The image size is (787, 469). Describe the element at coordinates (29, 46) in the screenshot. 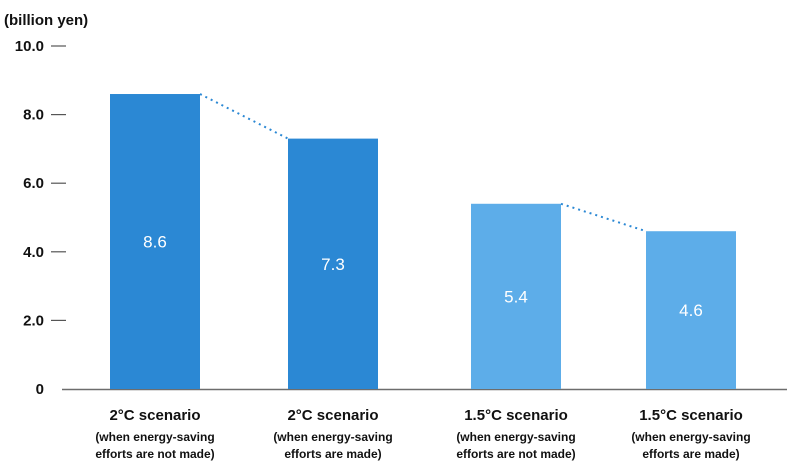

I see `y-tick-label: 10.0` at that location.